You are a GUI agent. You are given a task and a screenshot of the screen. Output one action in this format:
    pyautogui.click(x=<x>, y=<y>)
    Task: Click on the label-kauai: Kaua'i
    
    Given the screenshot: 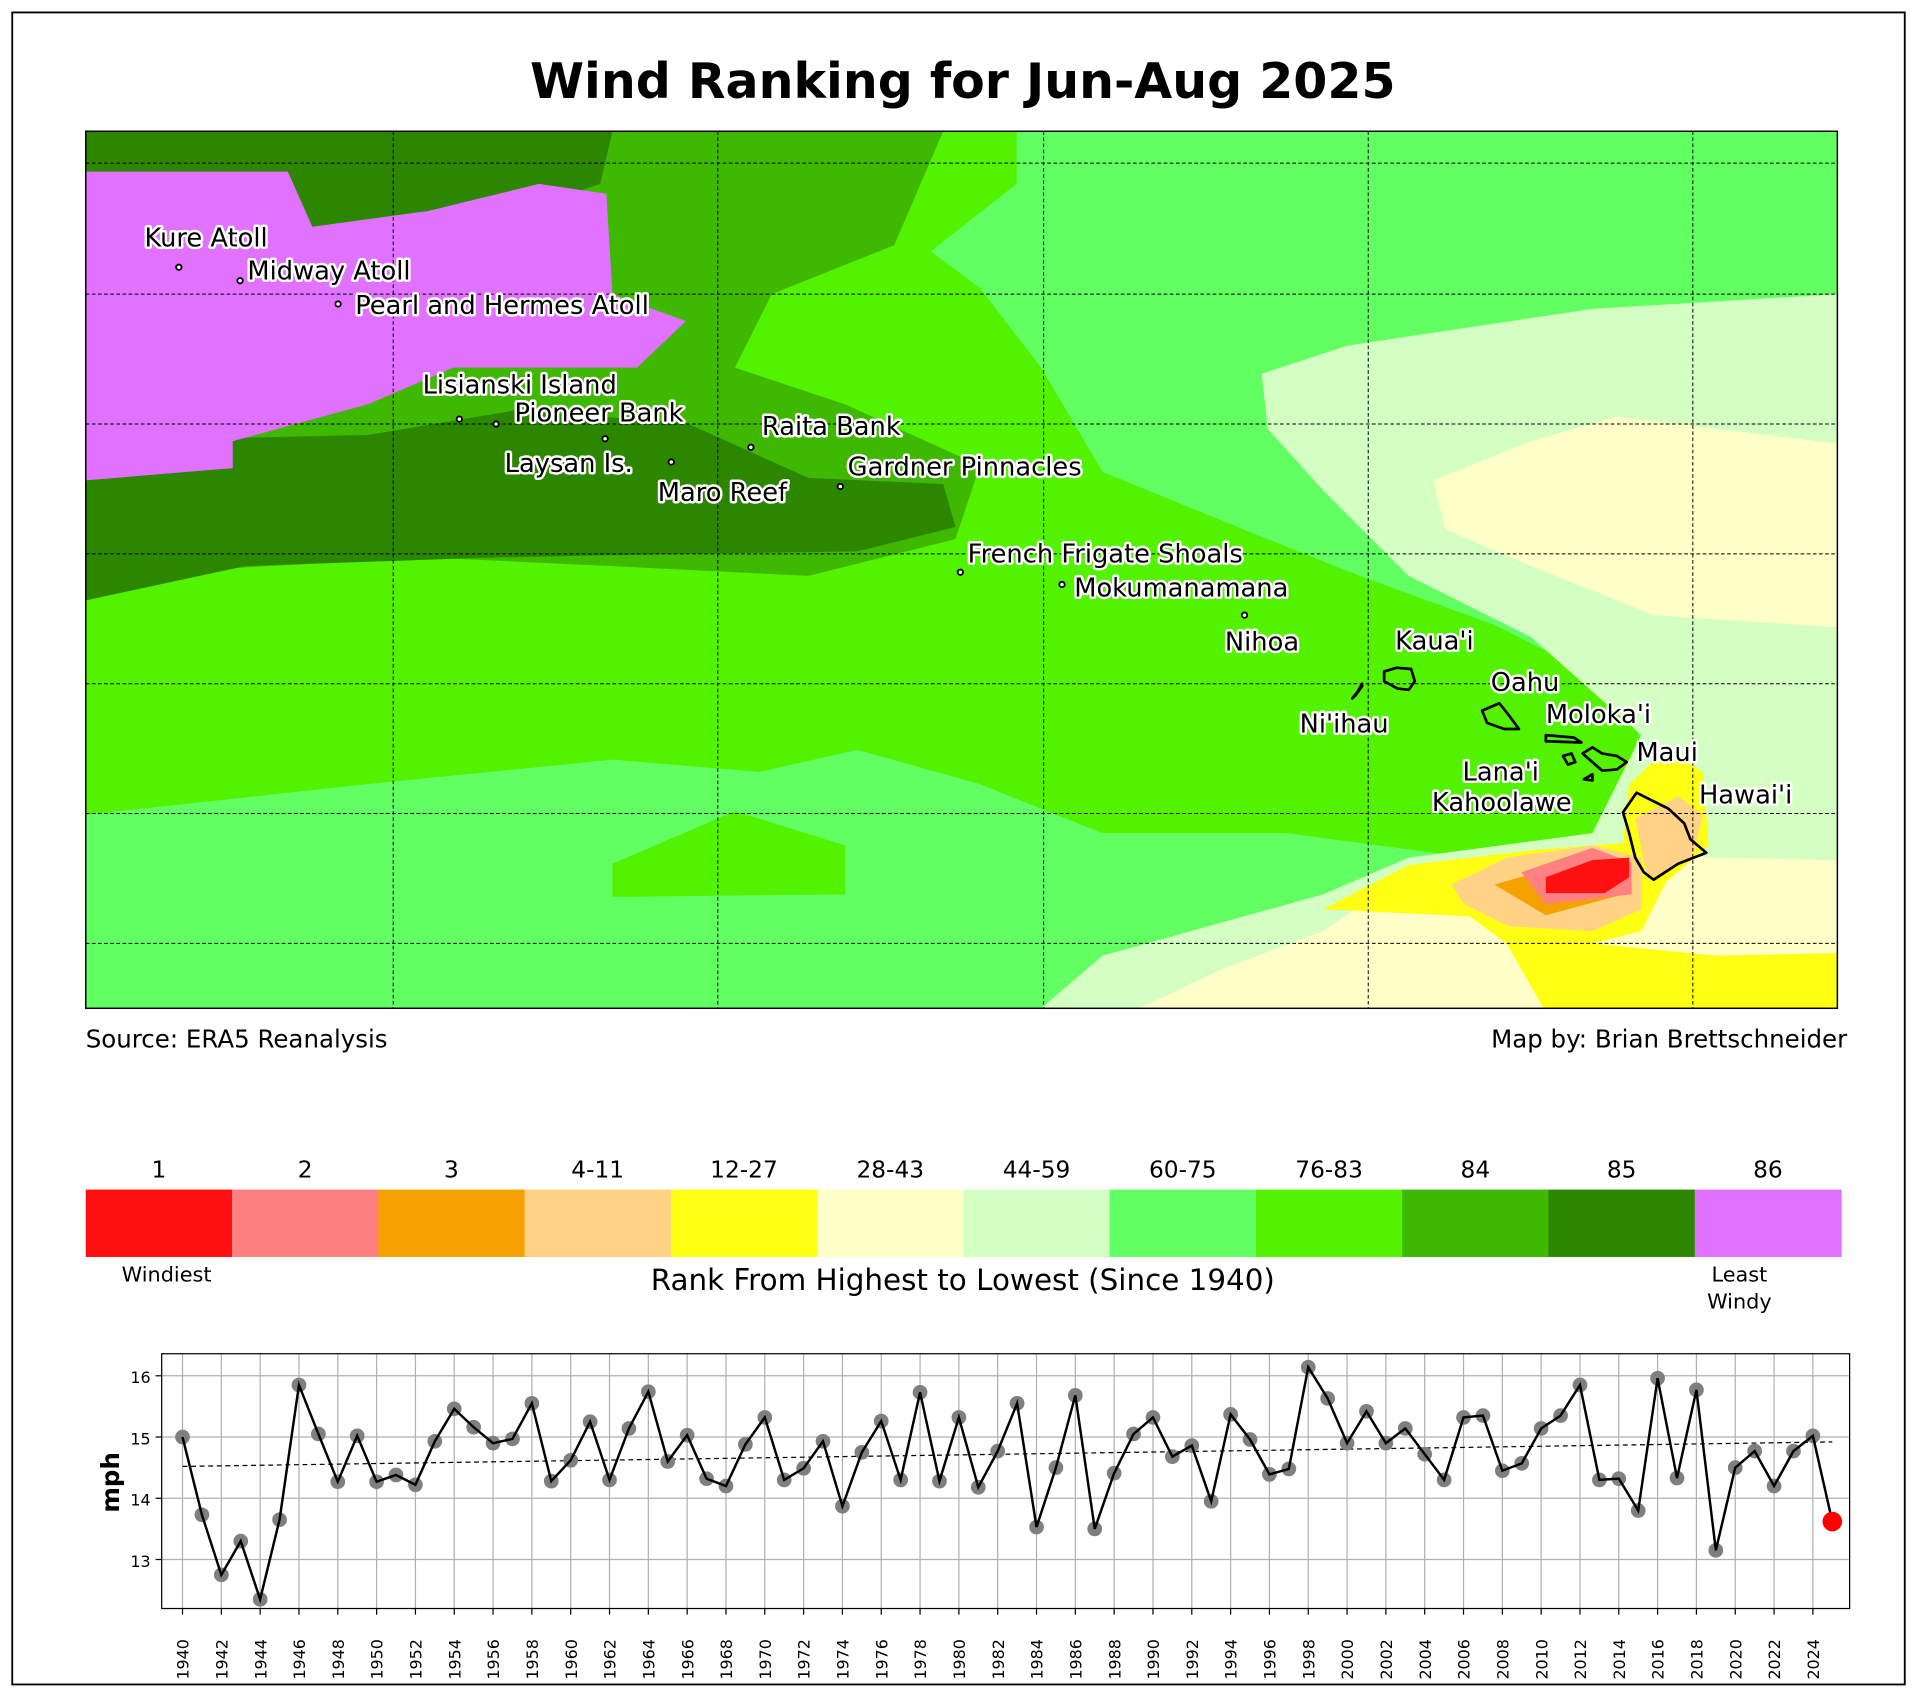 What is the action you would take?
    pyautogui.click(x=1434, y=641)
    